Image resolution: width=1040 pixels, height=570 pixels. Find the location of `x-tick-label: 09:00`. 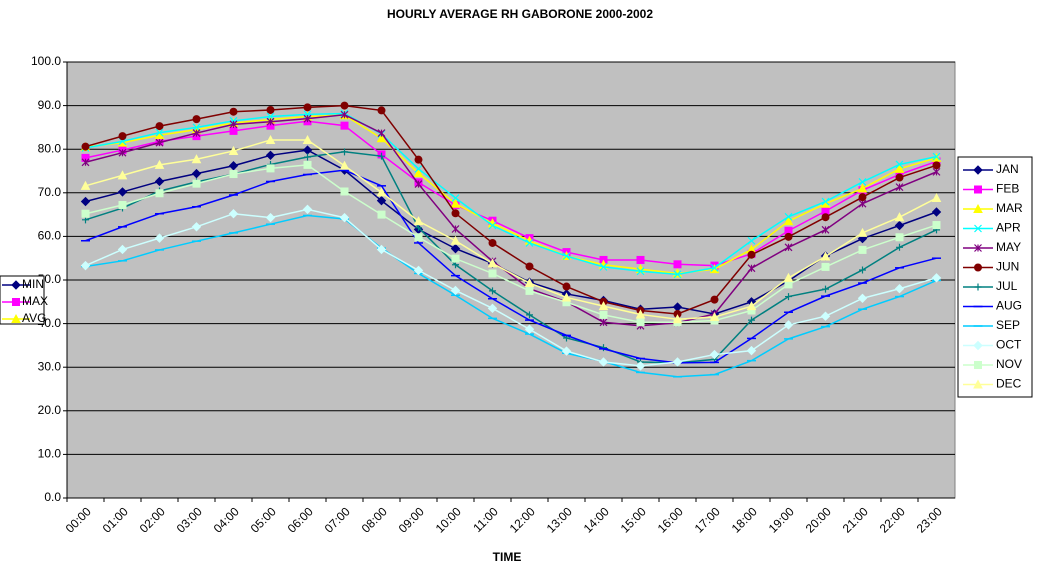

x-tick-label: 09:00 is located at coordinates (411, 519).